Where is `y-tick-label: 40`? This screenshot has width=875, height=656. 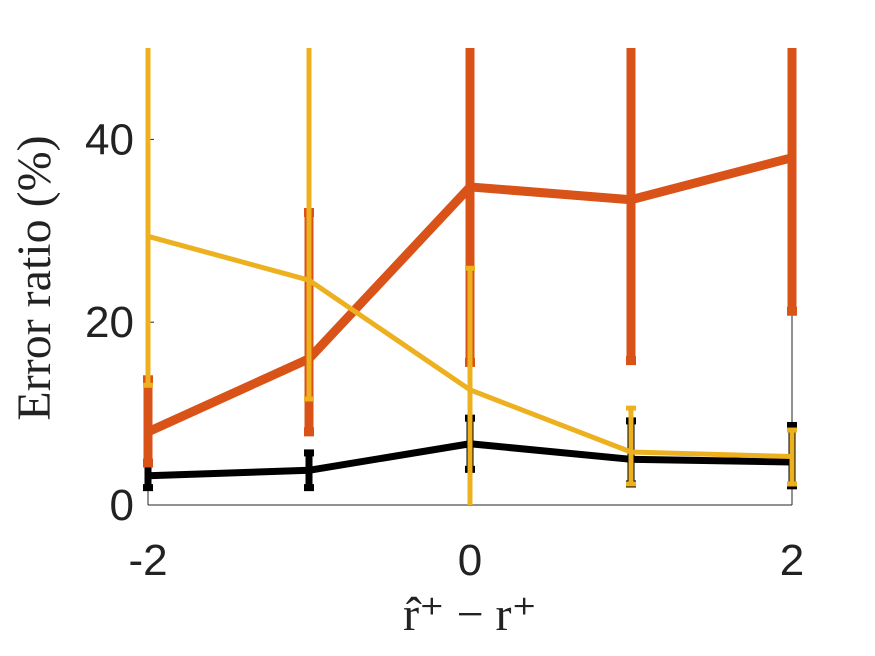 y-tick-label: 40 is located at coordinates (109, 139).